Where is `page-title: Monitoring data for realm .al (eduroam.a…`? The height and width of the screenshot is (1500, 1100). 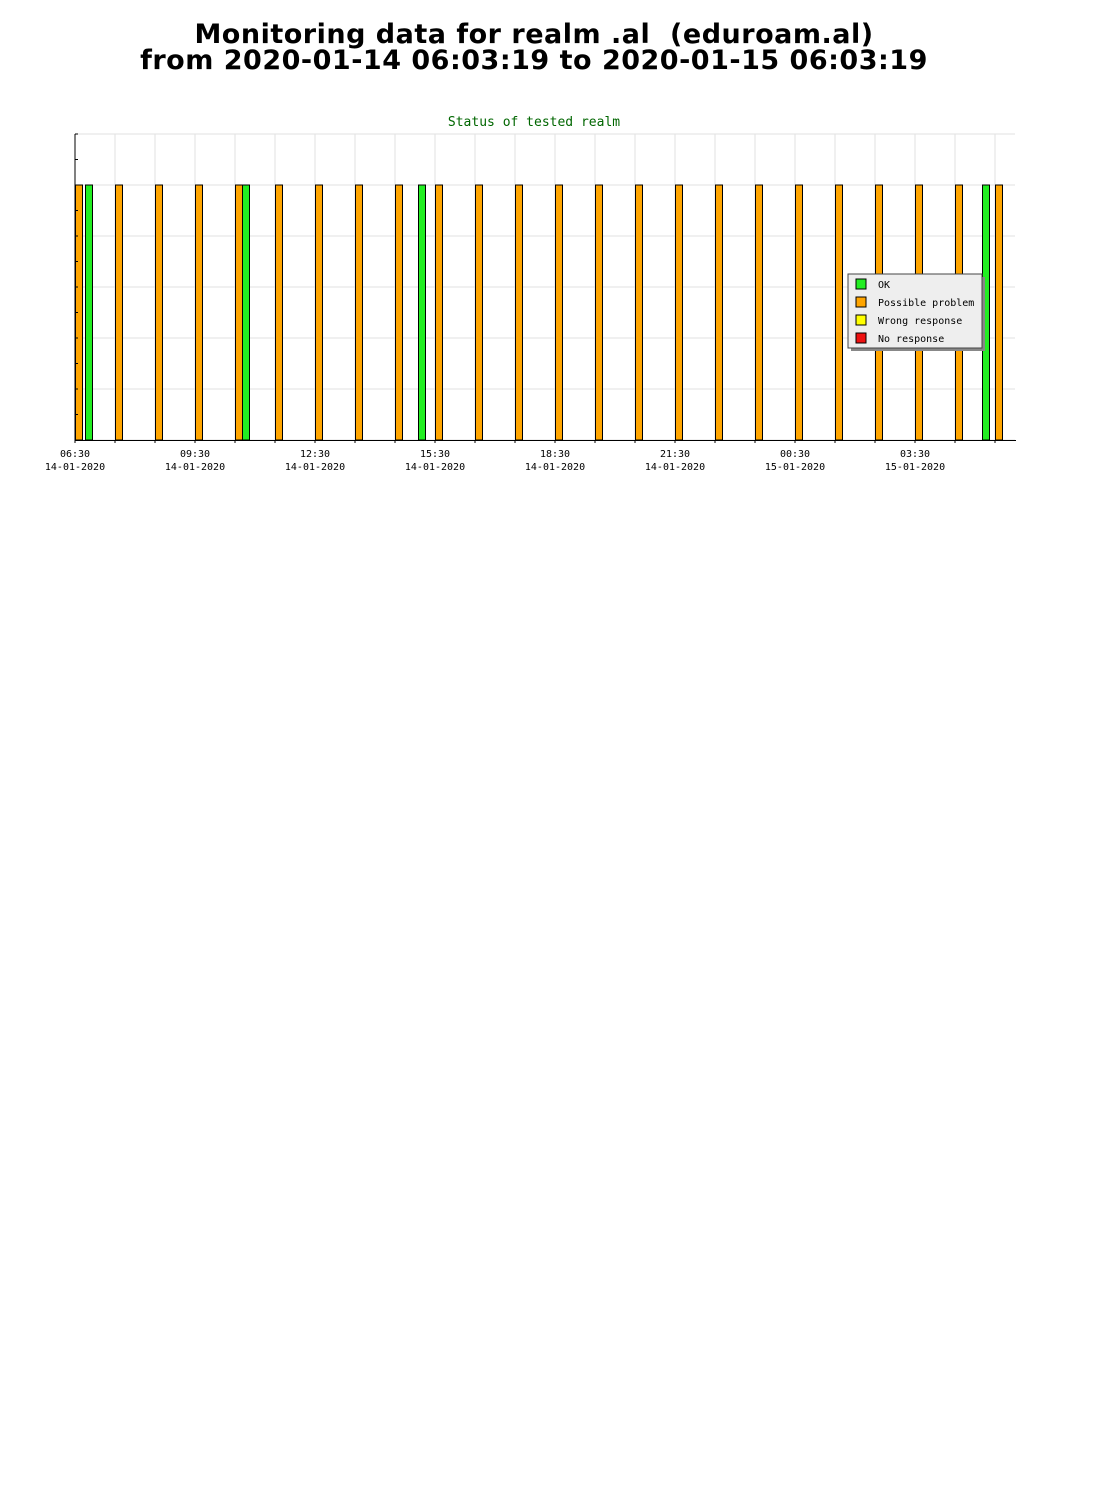 page-title: Monitoring data for realm .al (eduroam.a… is located at coordinates (534, 47).